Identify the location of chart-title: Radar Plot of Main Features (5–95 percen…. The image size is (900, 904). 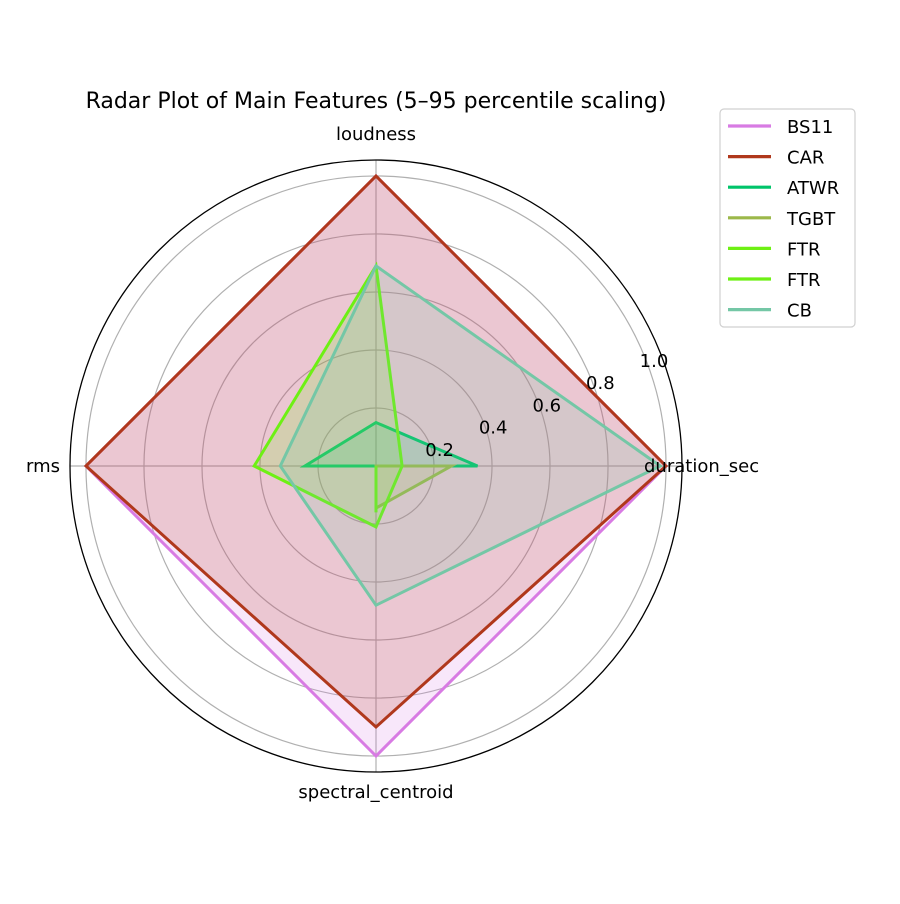
(376, 101).